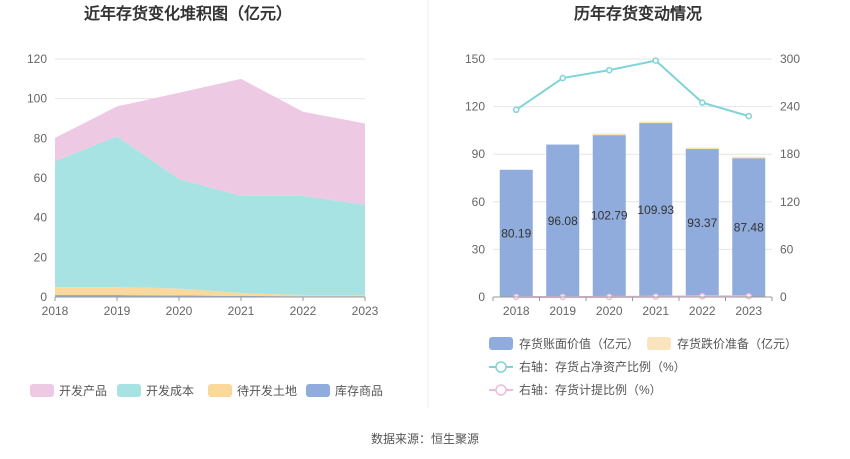 This screenshot has height=459, width=850. I want to click on line-series-inventory-ratio, so click(632, 88).